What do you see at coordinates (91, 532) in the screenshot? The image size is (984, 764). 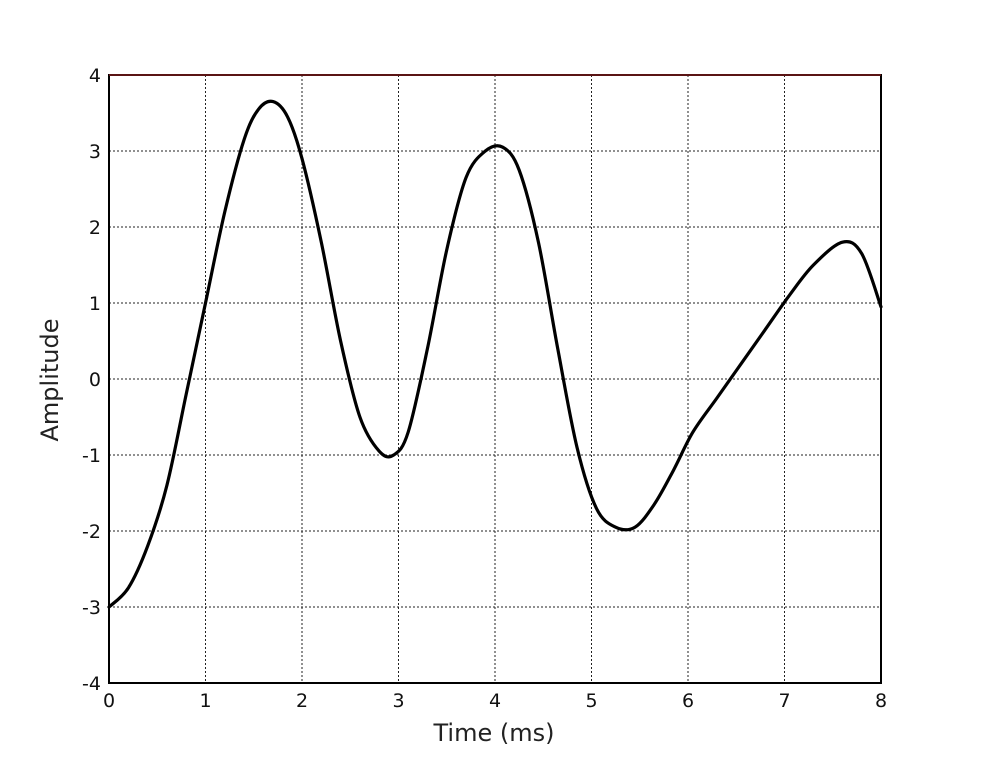 I see `y-tick-label: -2` at bounding box center [91, 532].